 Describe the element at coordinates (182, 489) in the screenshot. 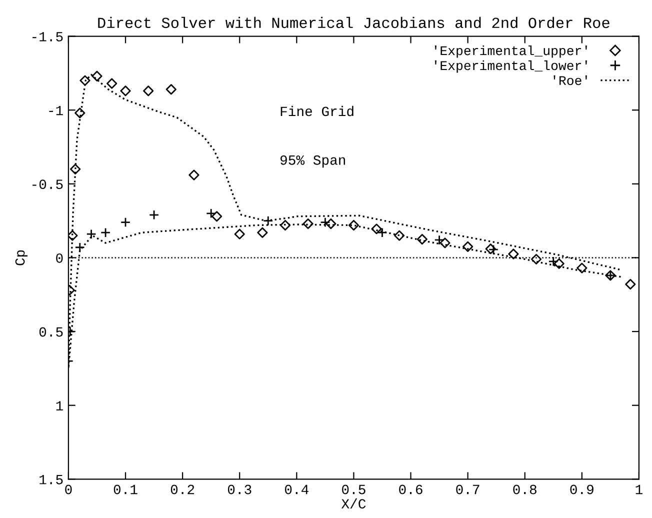

I see `x-tick-label: 0.2` at that location.